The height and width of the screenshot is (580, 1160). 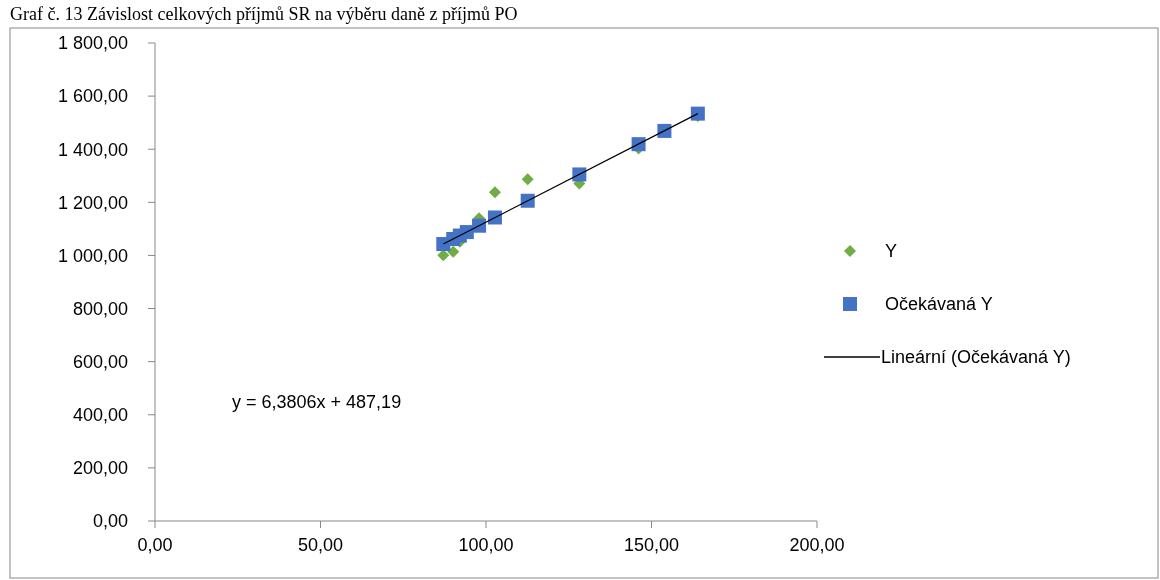 What do you see at coordinates (320, 545) in the screenshot?
I see `x-tick-label: 50,00` at bounding box center [320, 545].